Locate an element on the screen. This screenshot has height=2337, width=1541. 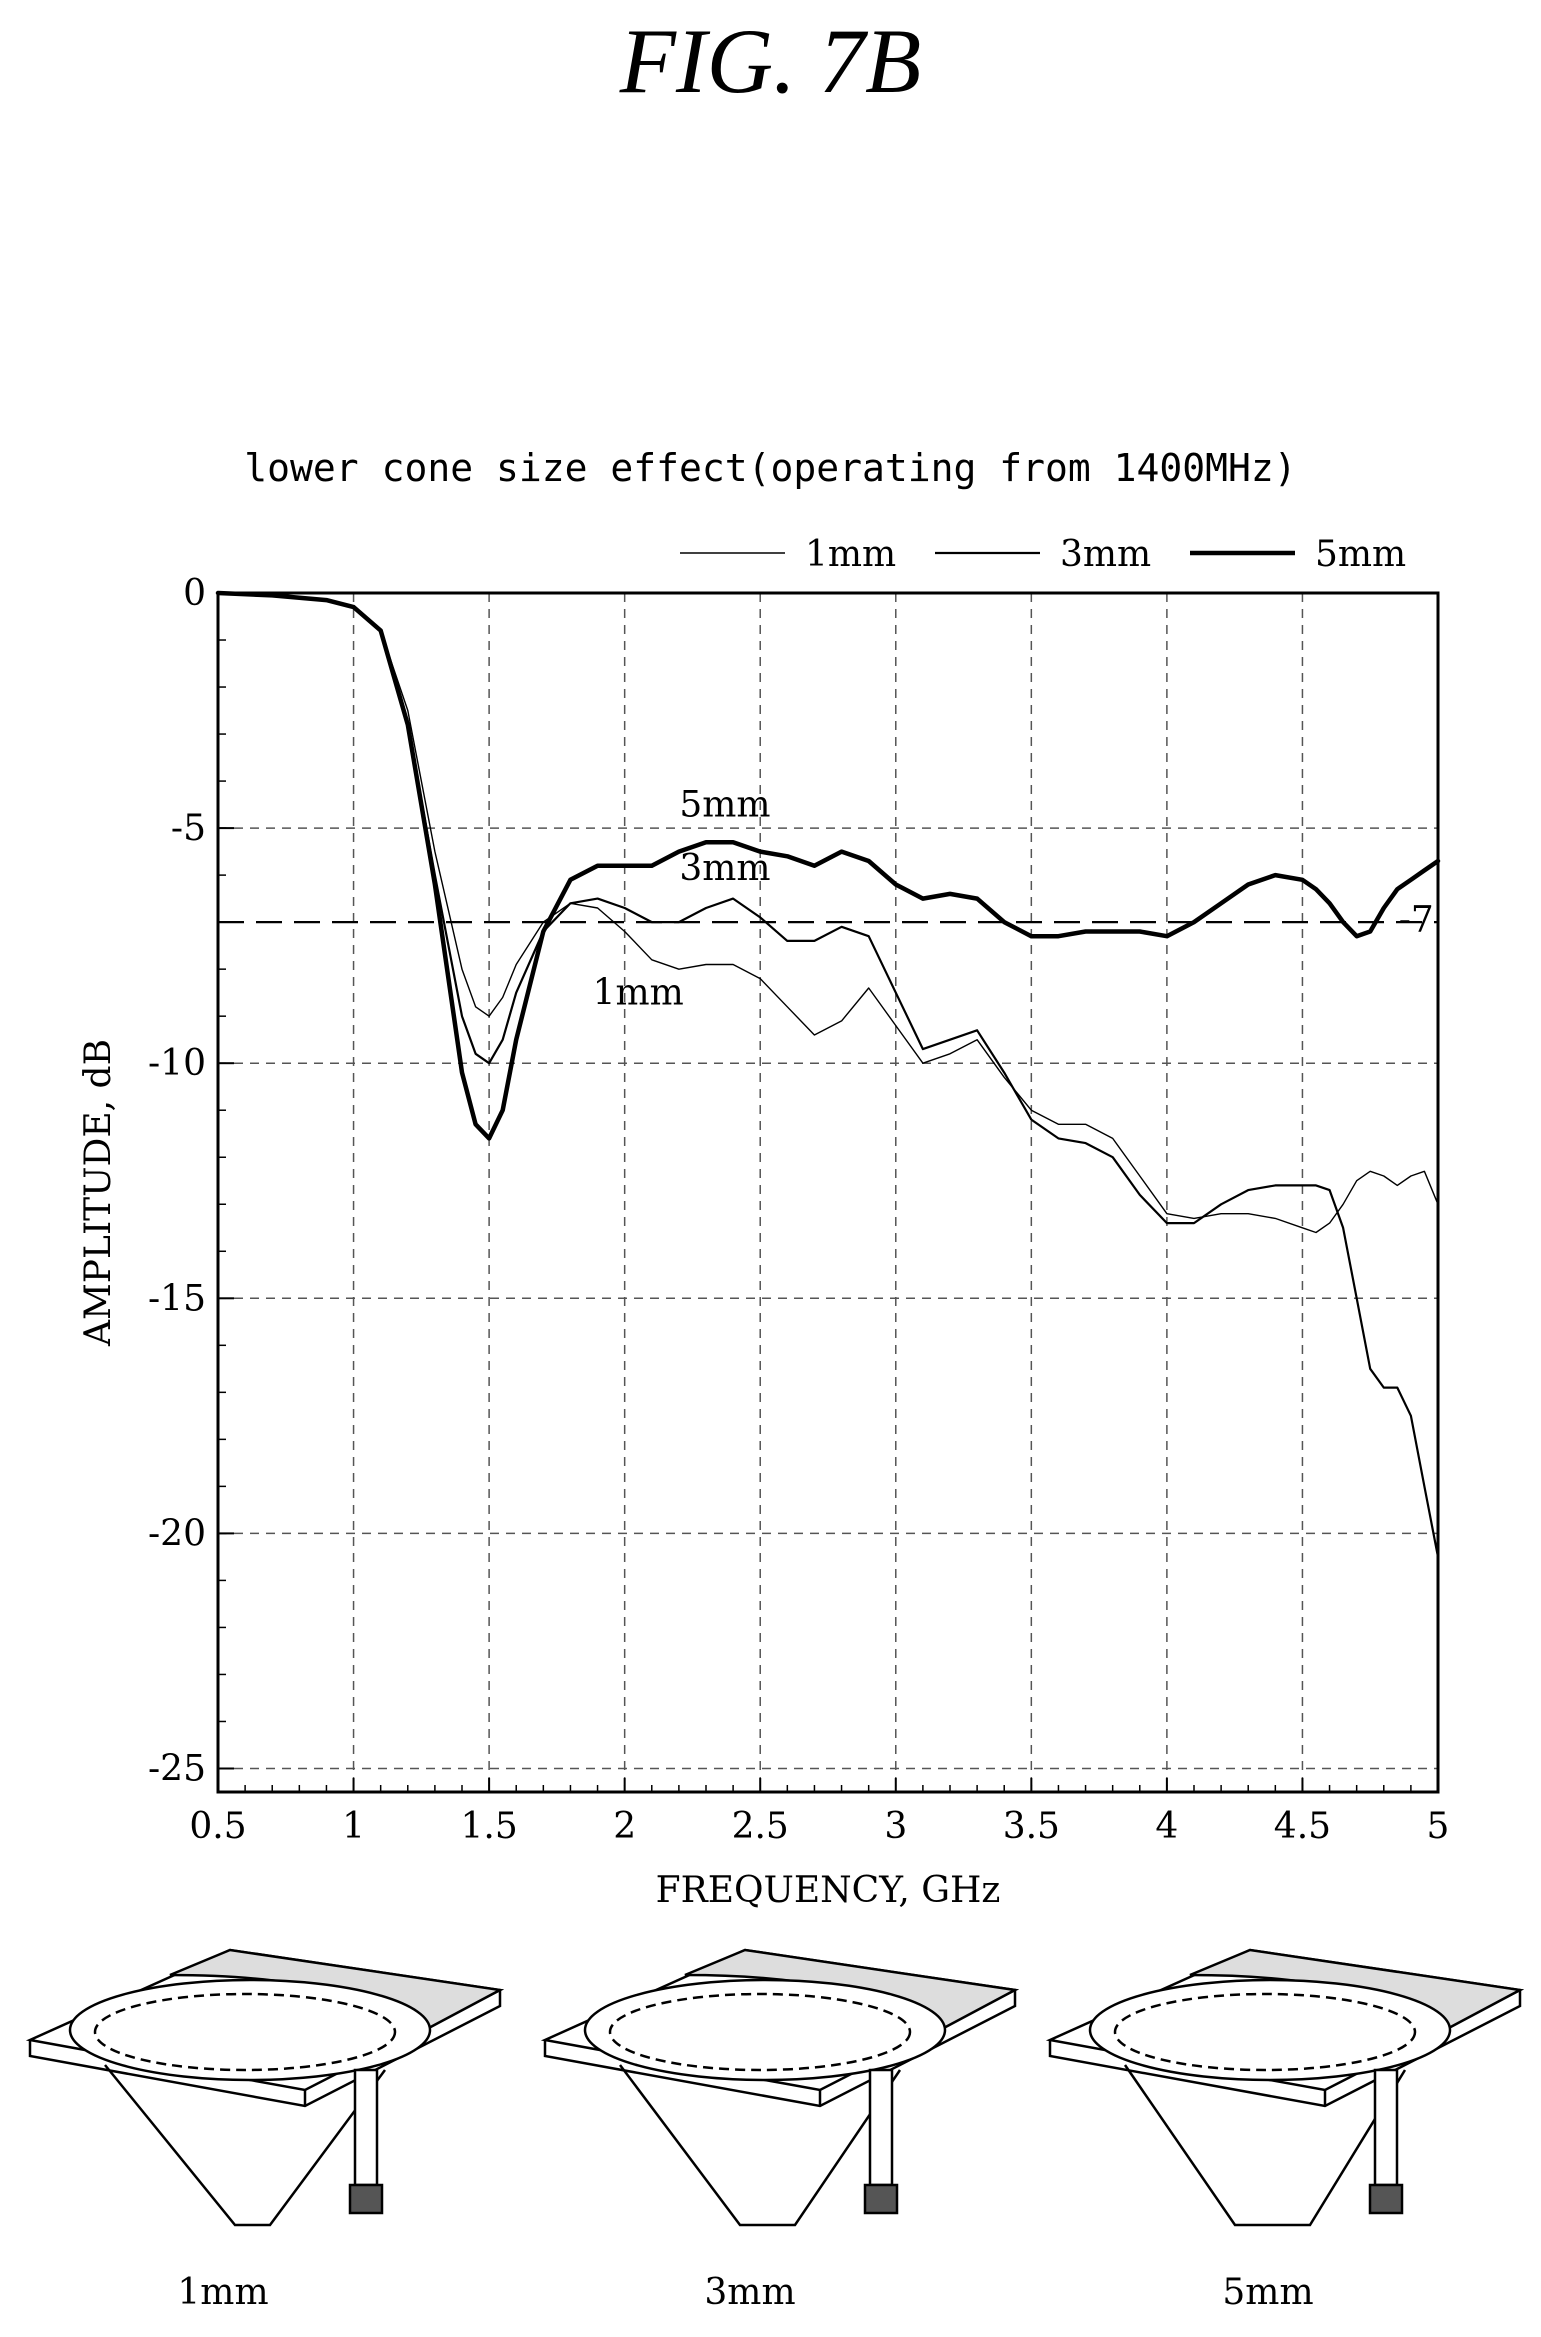
x-tick-label: 4.5 is located at coordinates (1302, 1826).